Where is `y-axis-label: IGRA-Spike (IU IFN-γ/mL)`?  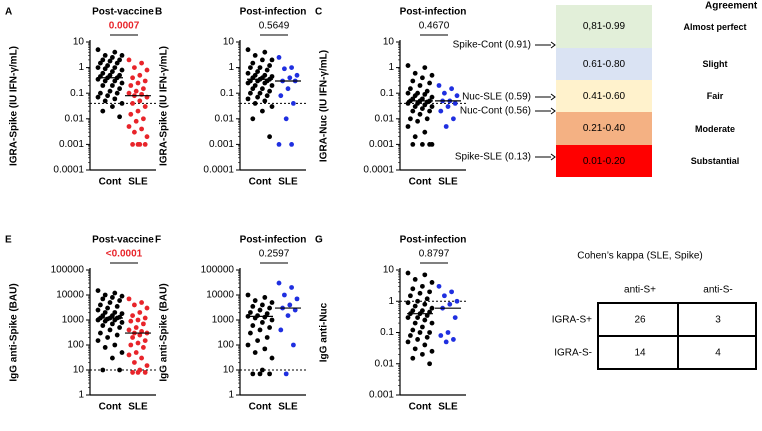
y-axis-label: IGRA-Spike (IU IFN-γ/mL) is located at coordinates (164, 106).